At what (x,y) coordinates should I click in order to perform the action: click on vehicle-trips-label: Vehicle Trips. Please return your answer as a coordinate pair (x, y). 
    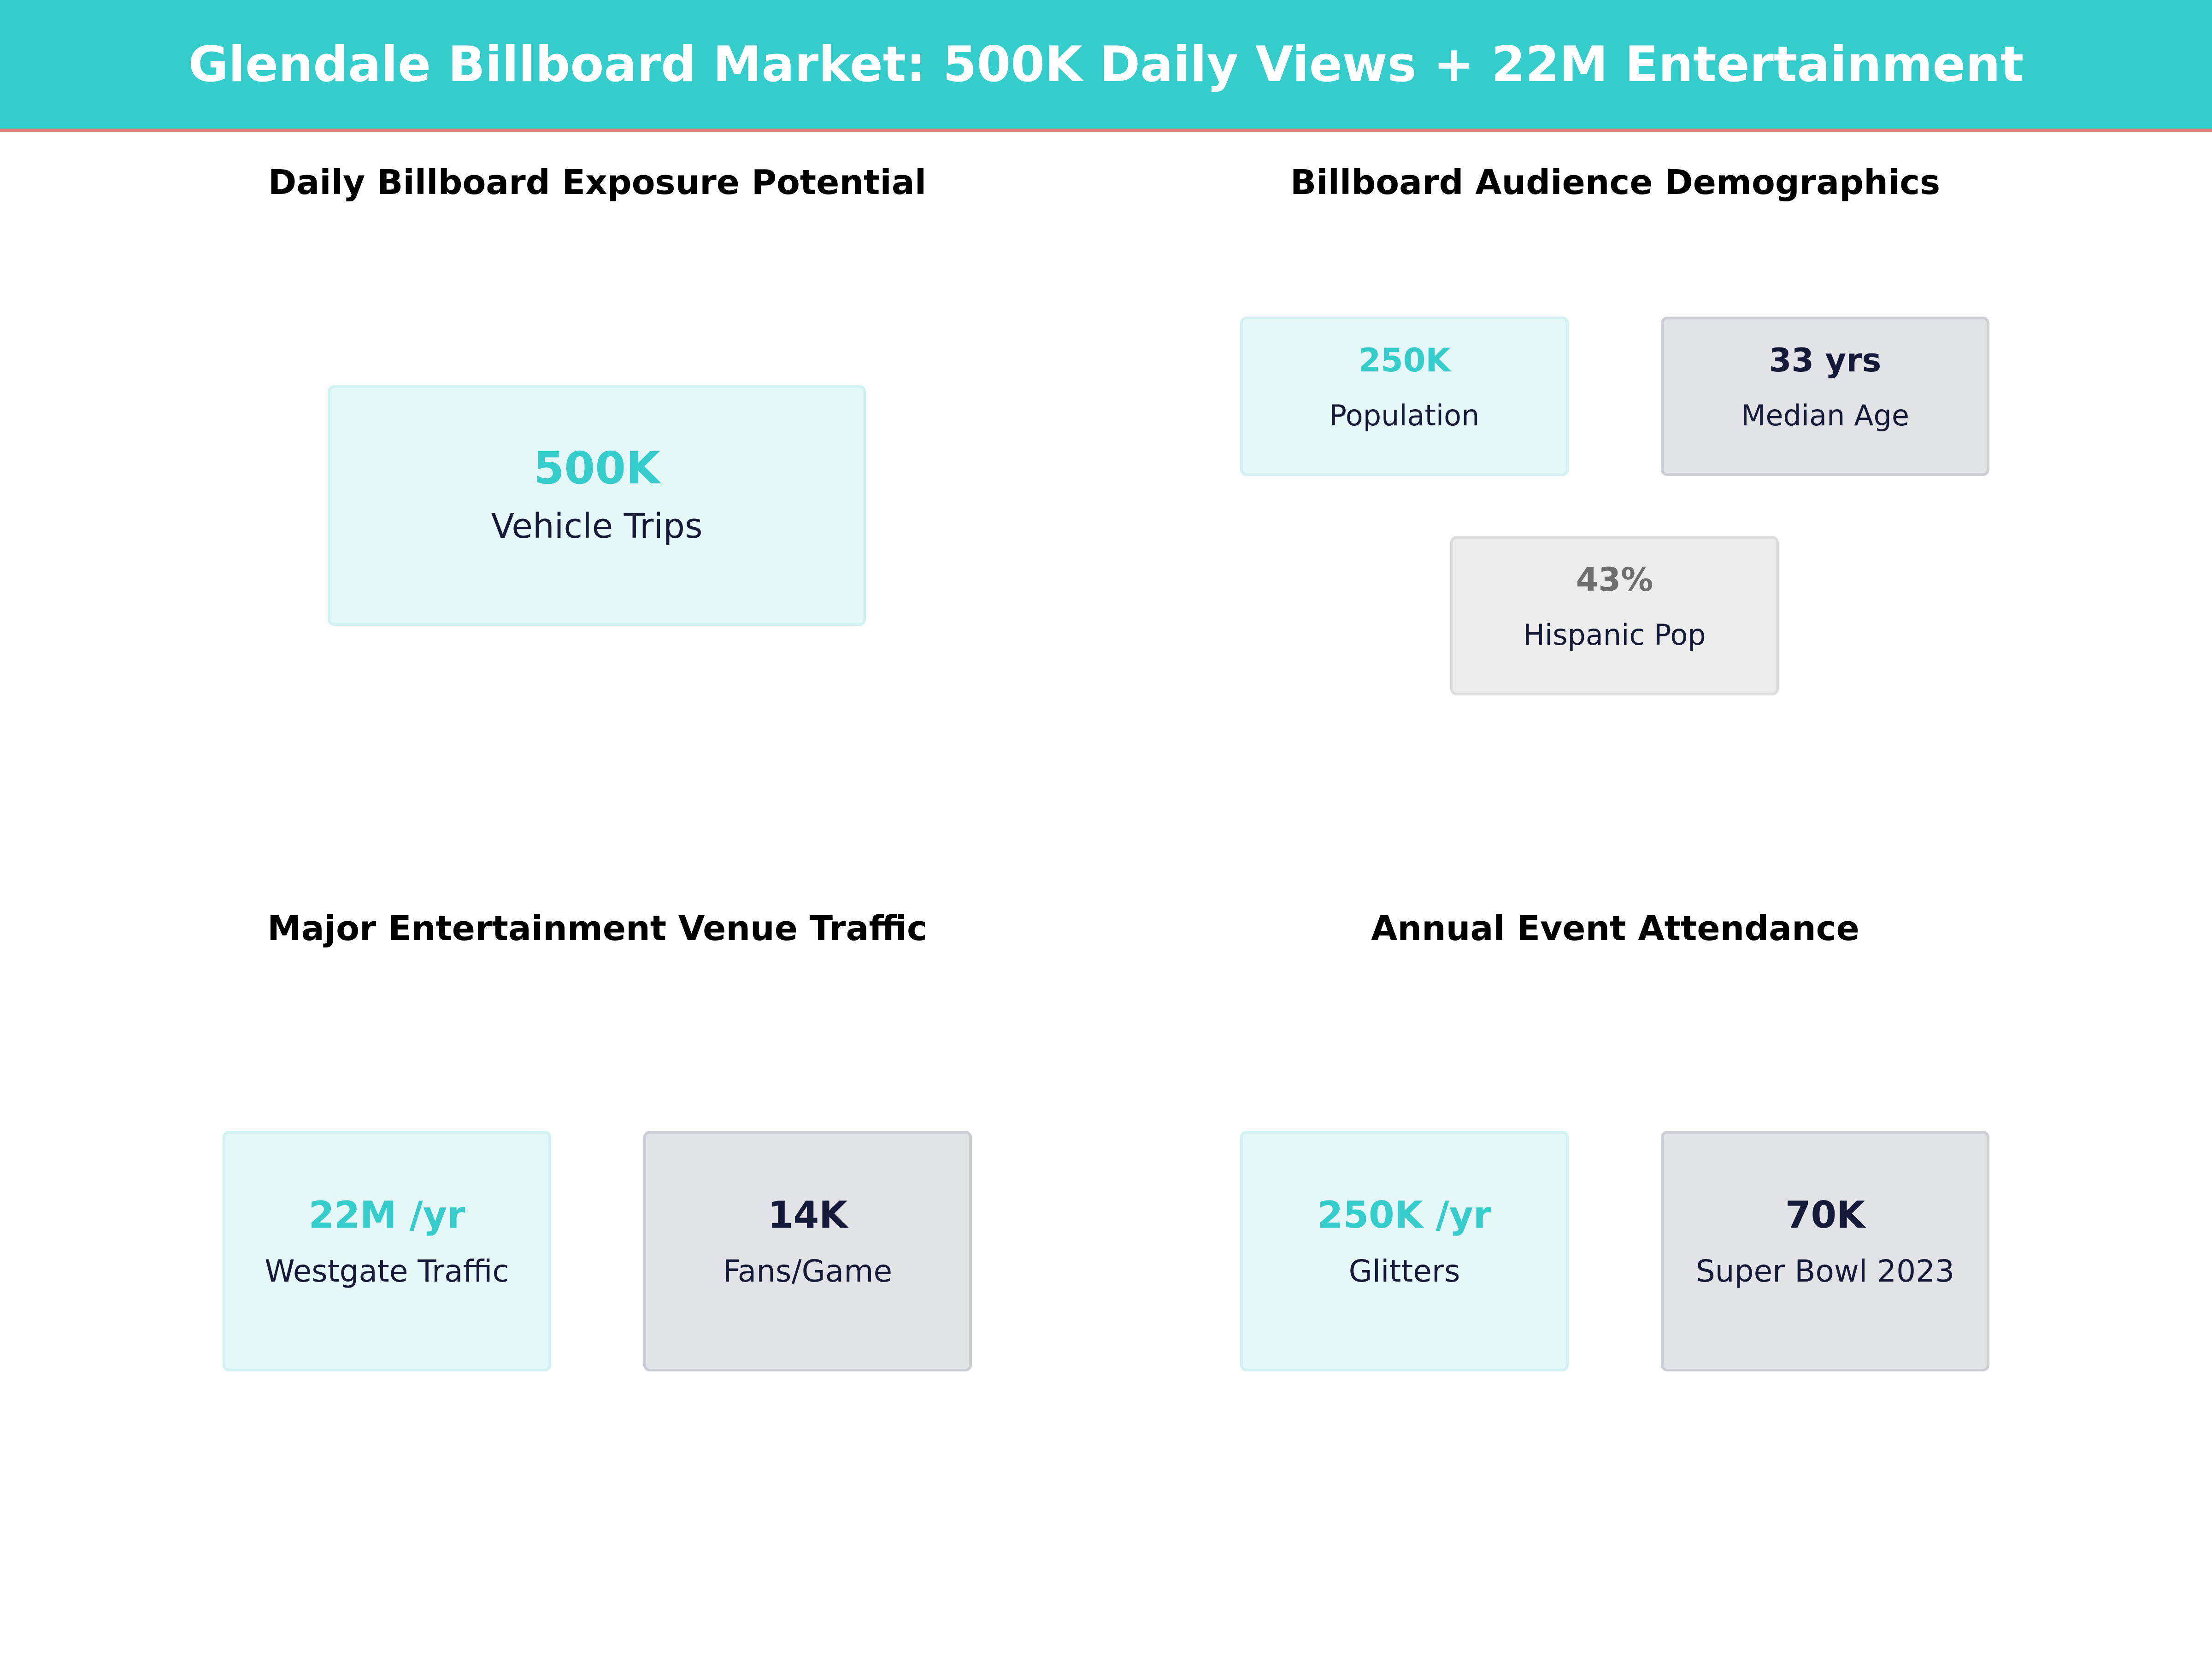
    Looking at the image, I should click on (597, 526).